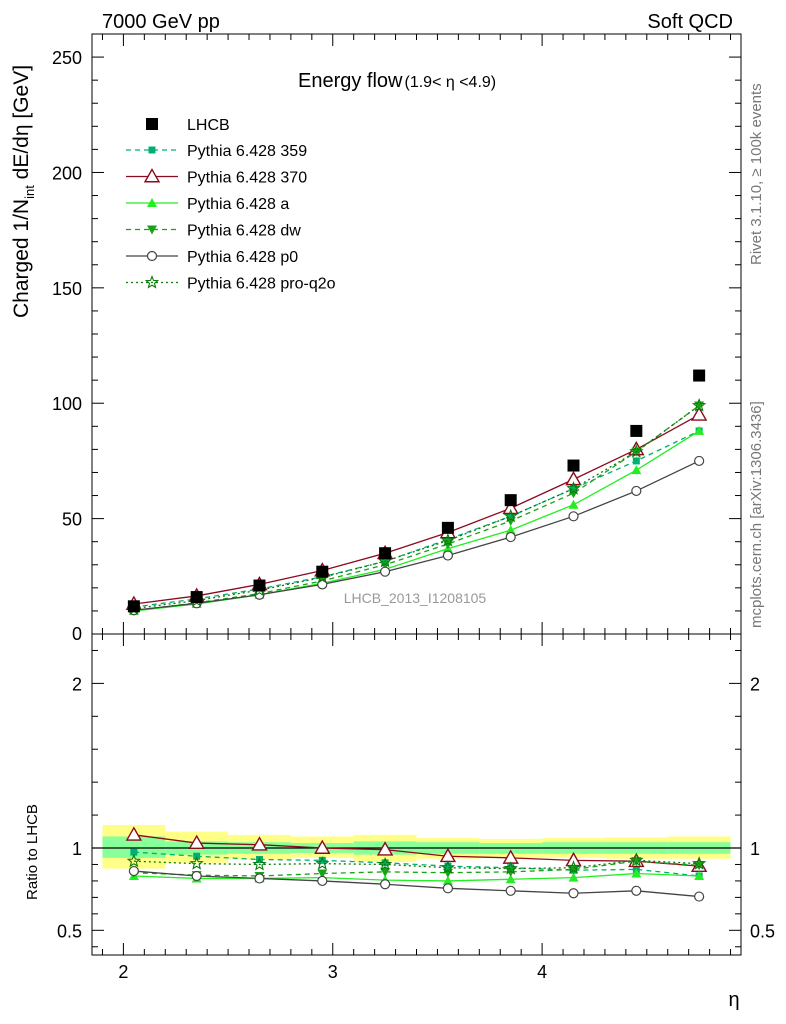 The image size is (786, 1024). Describe the element at coordinates (244, 231) in the screenshot. I see `legend-label: Pythia 6.428 dw` at that location.